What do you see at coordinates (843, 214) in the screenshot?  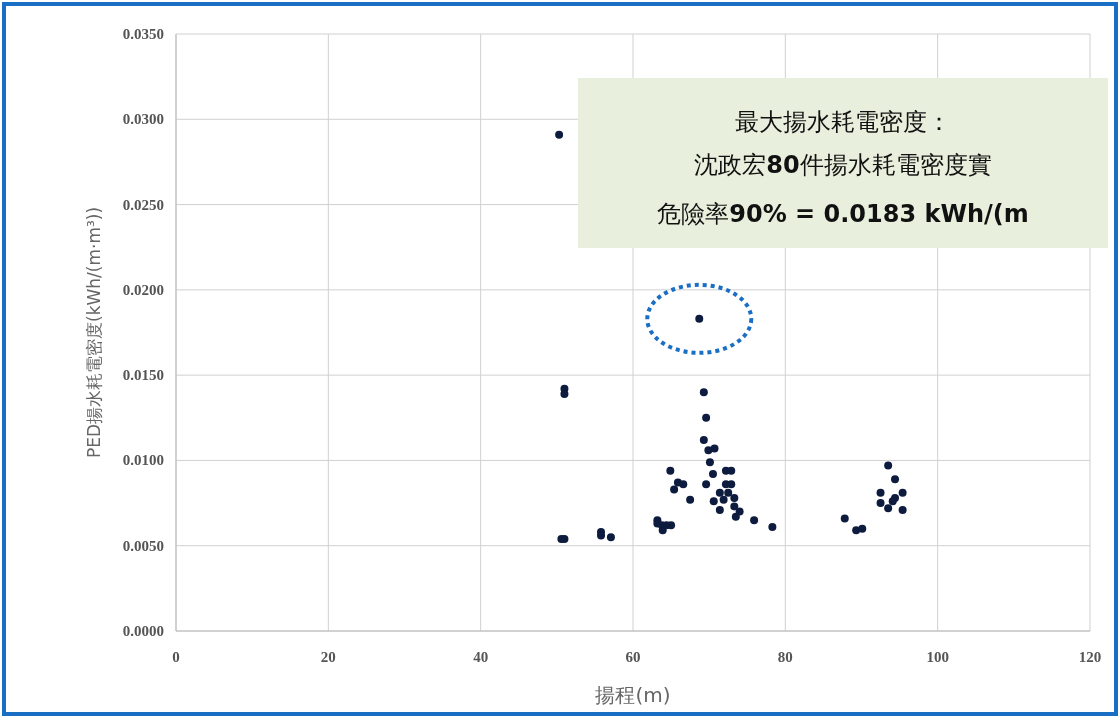 I see `annotation: 危險率90% = 0.0183 kWh/(m` at bounding box center [843, 214].